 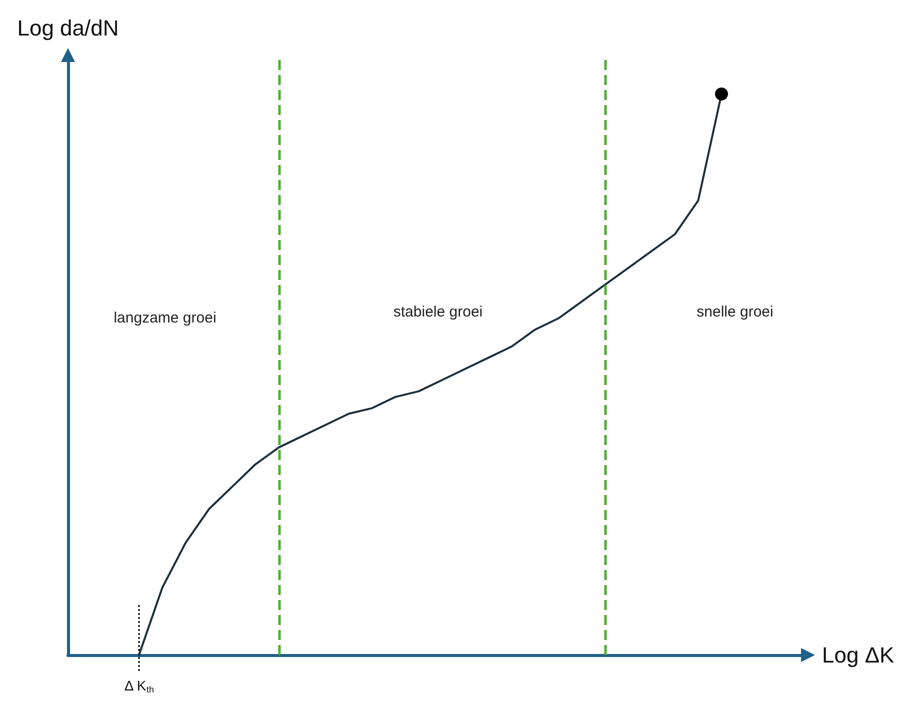 What do you see at coordinates (165, 318) in the screenshot?
I see `annotation: langzame groei` at bounding box center [165, 318].